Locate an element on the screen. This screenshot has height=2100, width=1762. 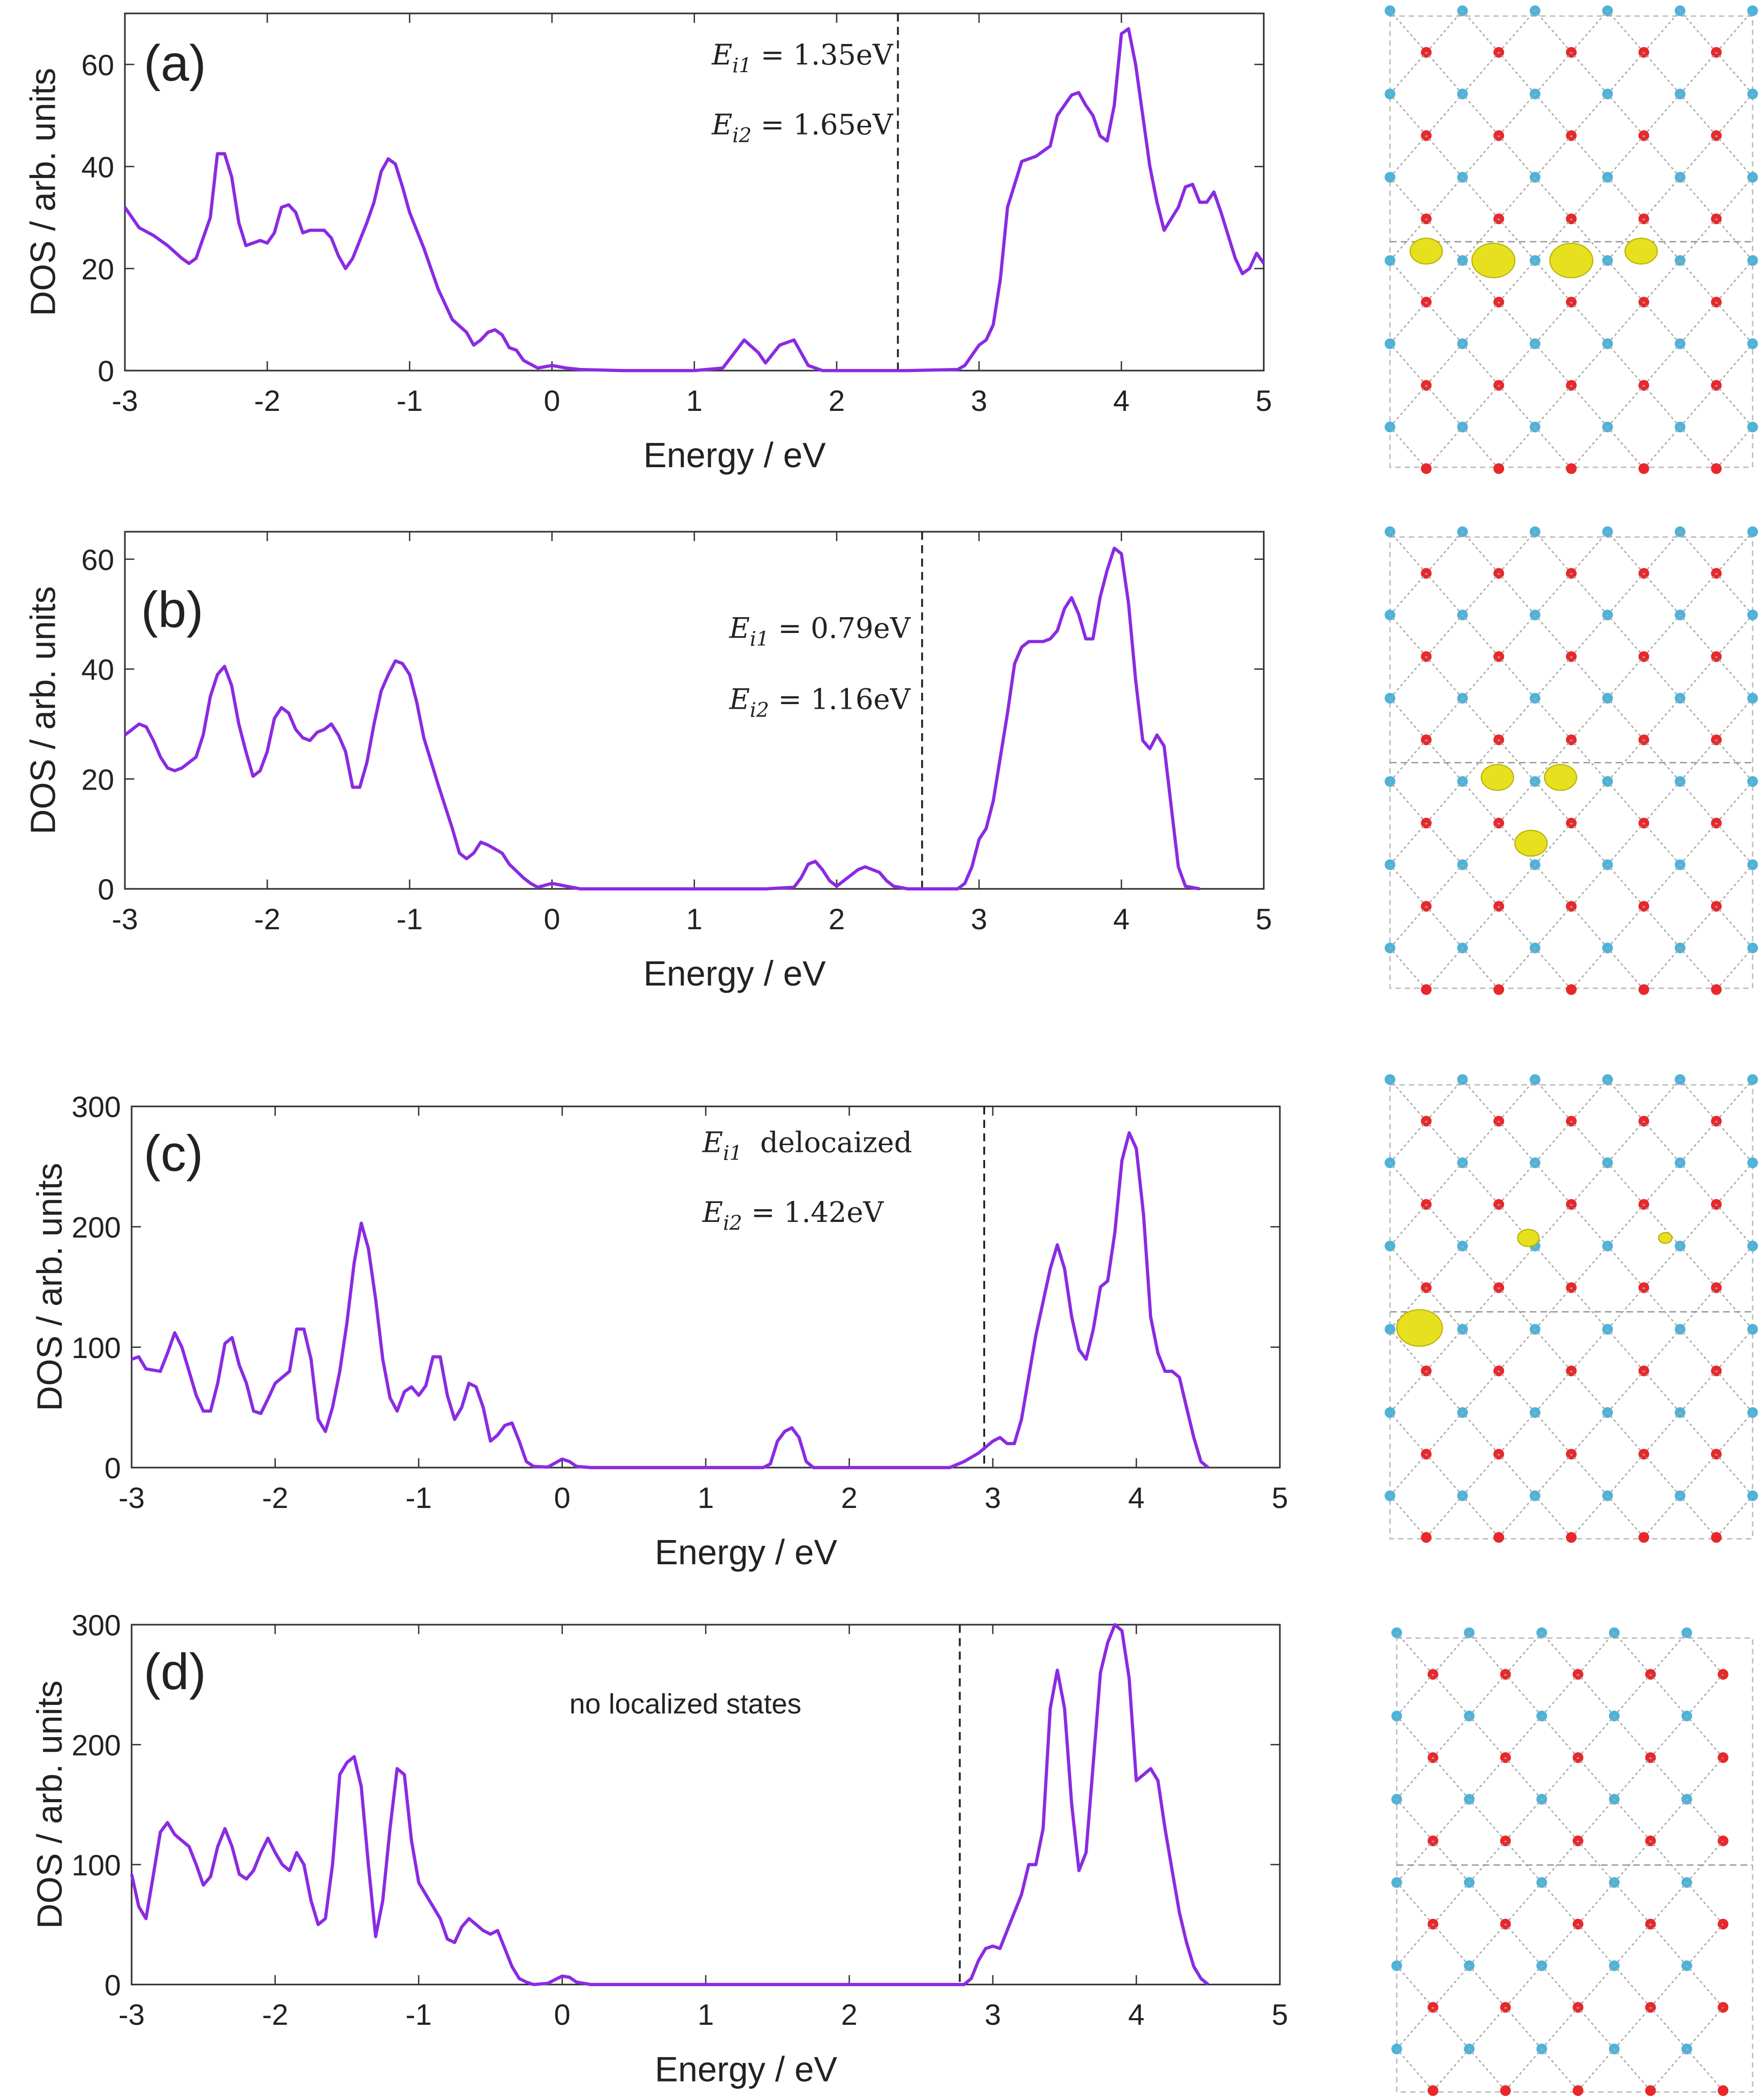
annotation: Ei1 = 0.79eV is located at coordinates (820, 631).